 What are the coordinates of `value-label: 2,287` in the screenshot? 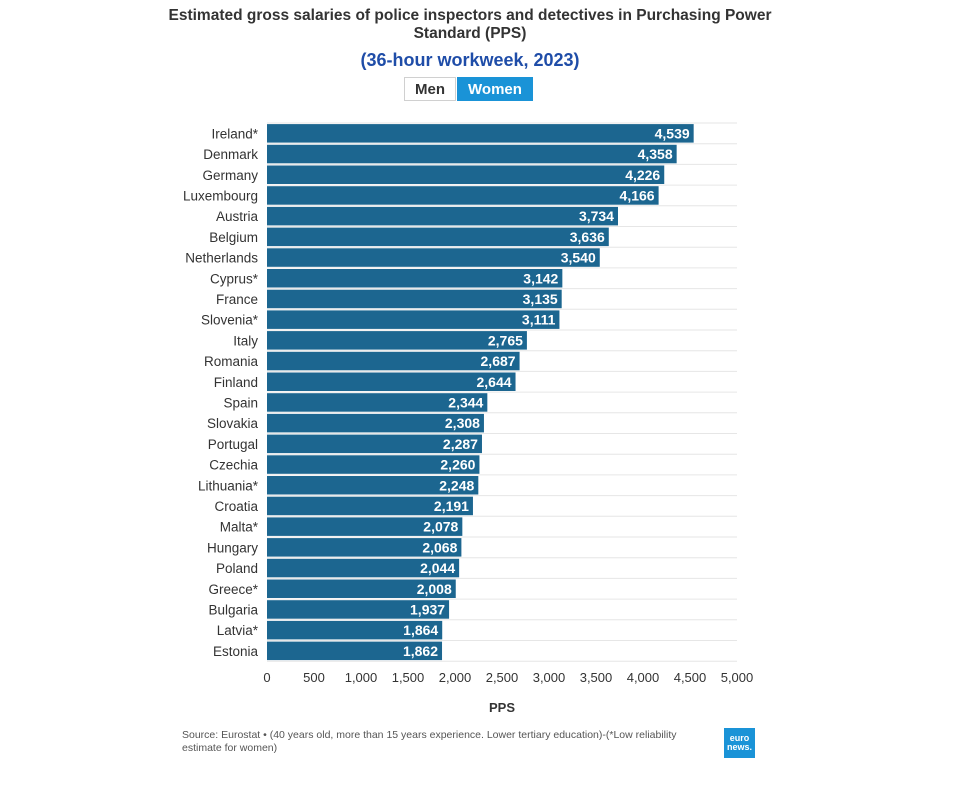 It's located at (460, 444).